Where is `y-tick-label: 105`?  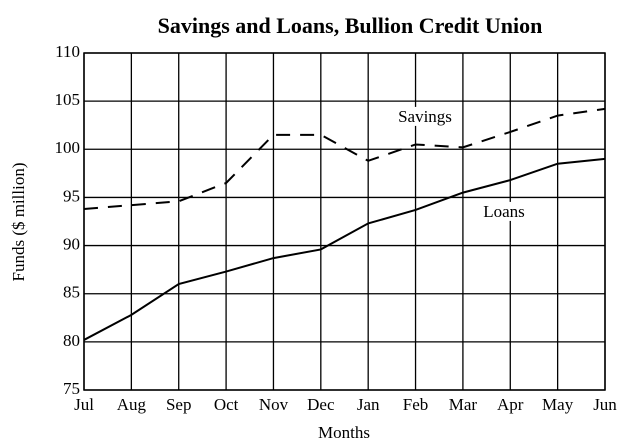
y-tick-label: 105 is located at coordinates (68, 99).